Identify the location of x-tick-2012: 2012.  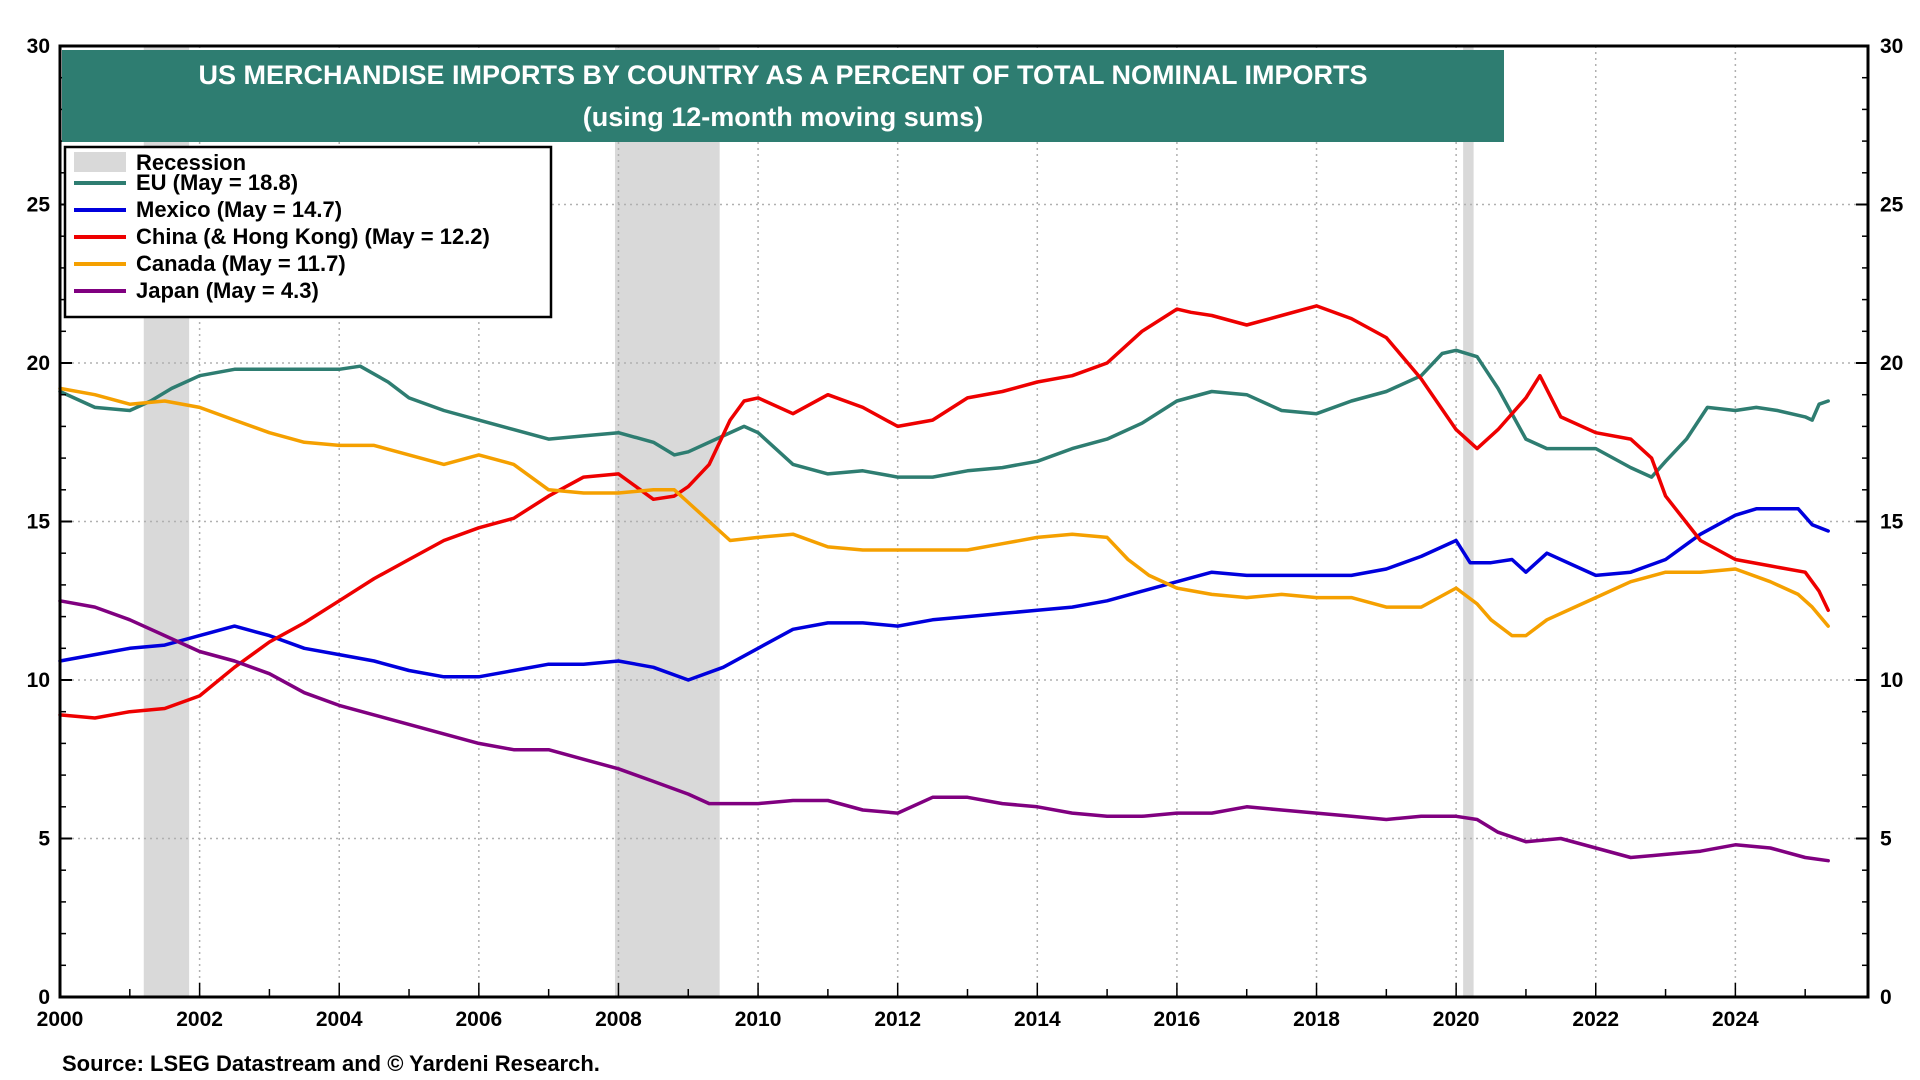
(897, 1019).